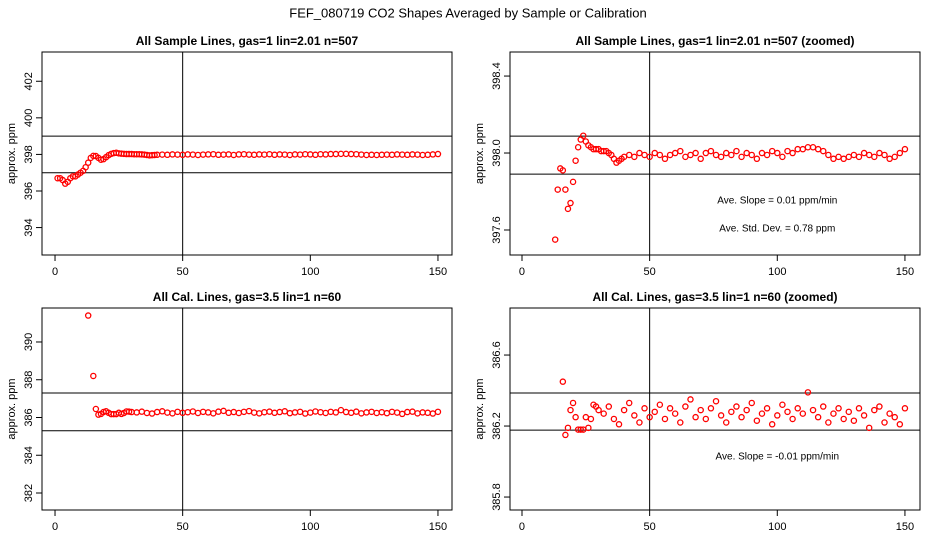 This screenshot has width=936, height=540. I want to click on y-tick-label: 385.8, so click(497, 497).